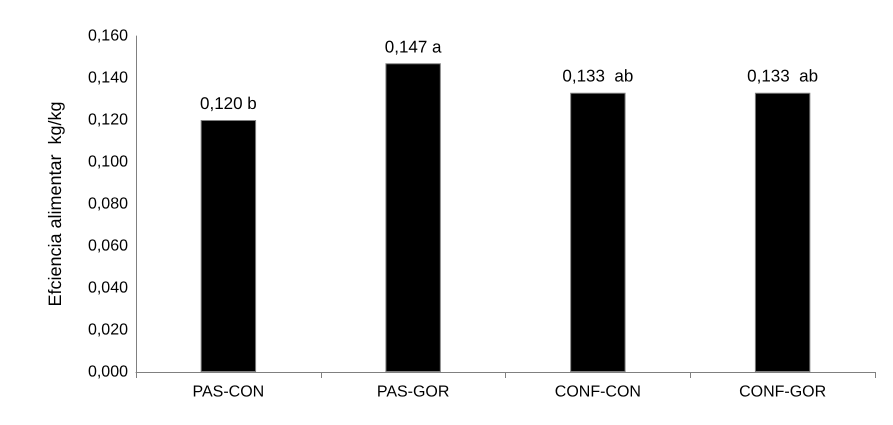  What do you see at coordinates (413, 392) in the screenshot?
I see `x-tick-label: PAS-GOR` at bounding box center [413, 392].